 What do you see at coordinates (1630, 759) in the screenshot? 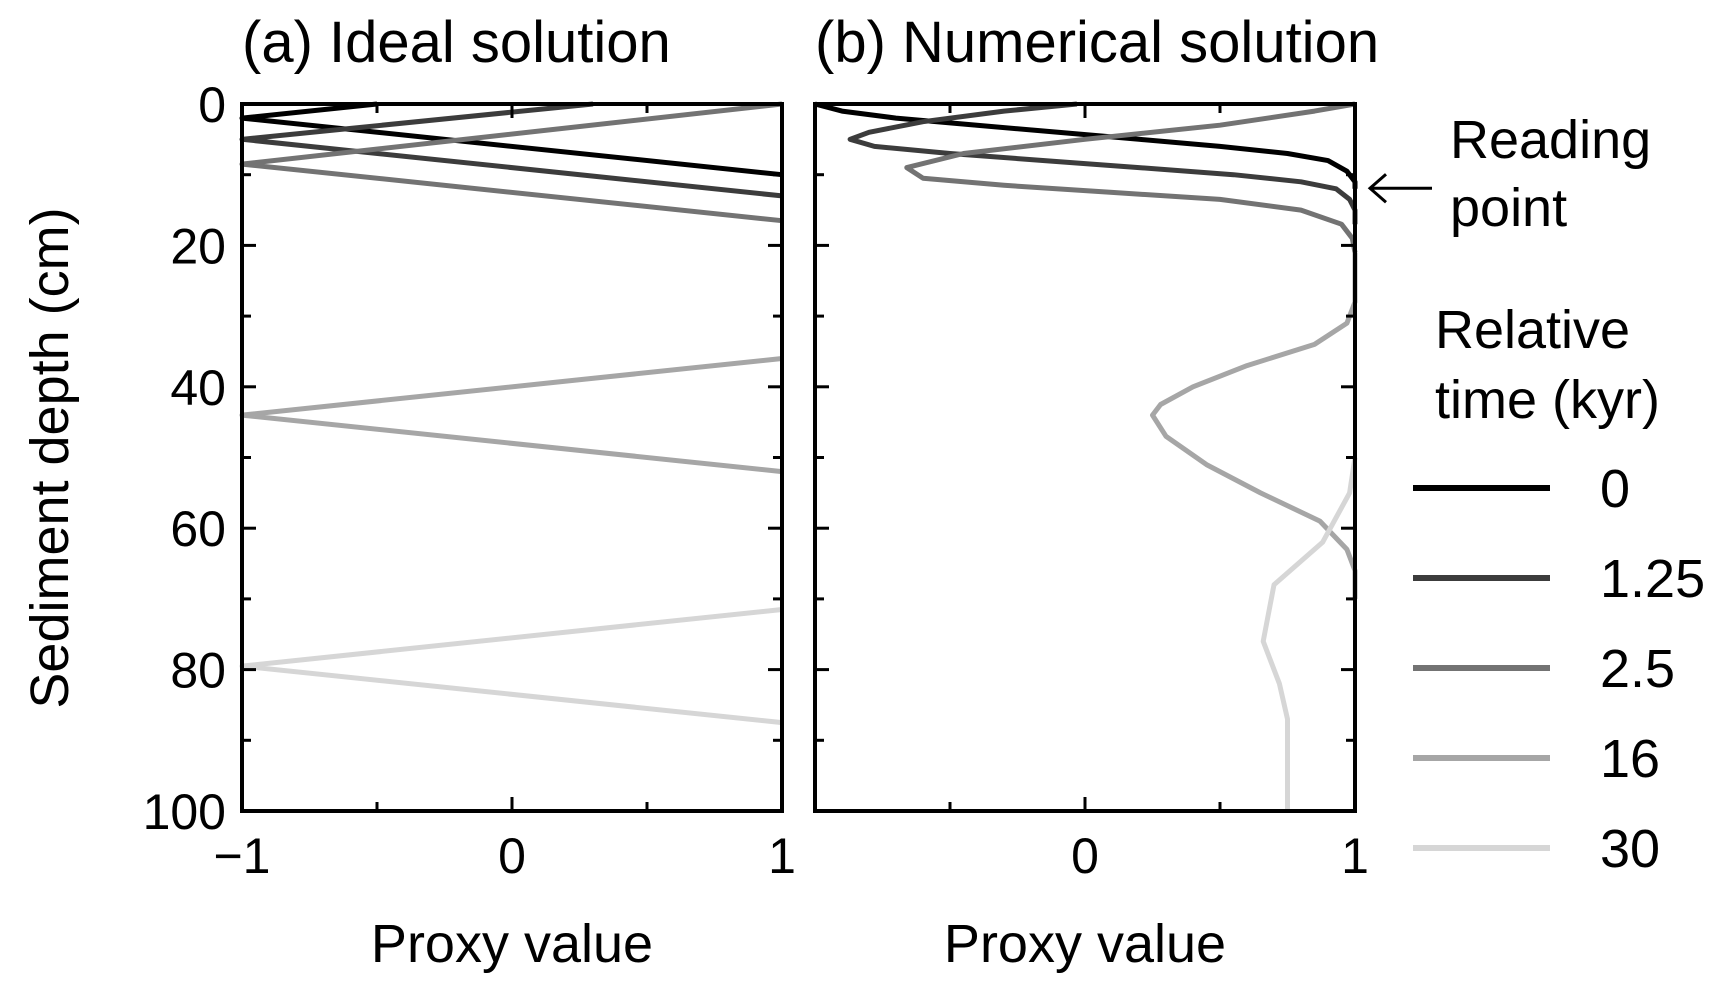
I see `legend-label: 16` at bounding box center [1630, 759].